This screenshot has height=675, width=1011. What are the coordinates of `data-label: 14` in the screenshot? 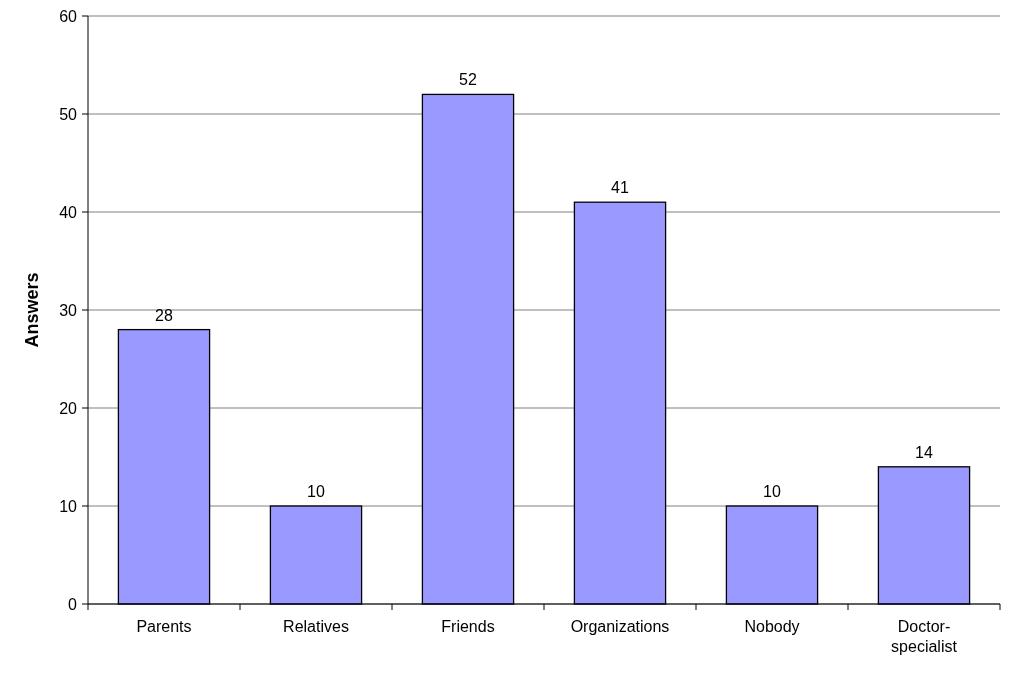 It's located at (924, 452).